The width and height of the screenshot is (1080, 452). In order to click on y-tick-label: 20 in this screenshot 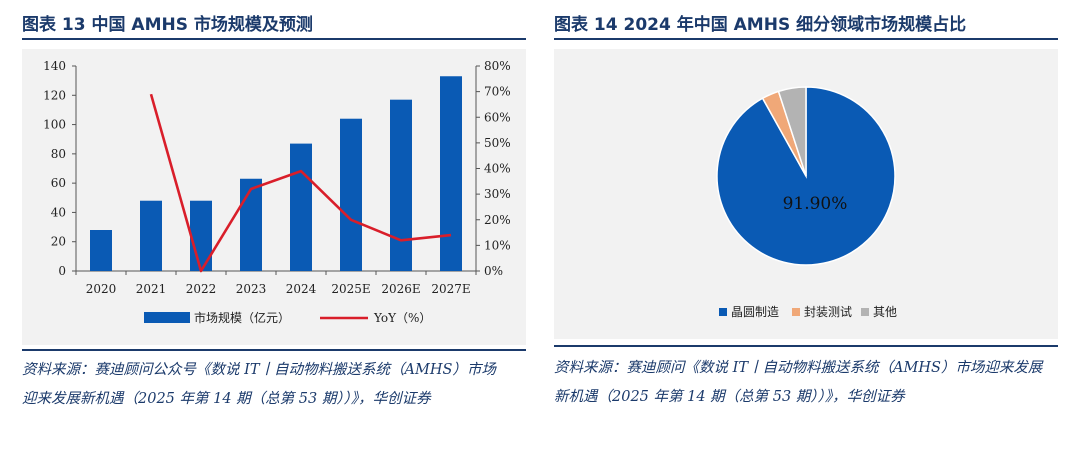, I will do `click(58, 242)`.